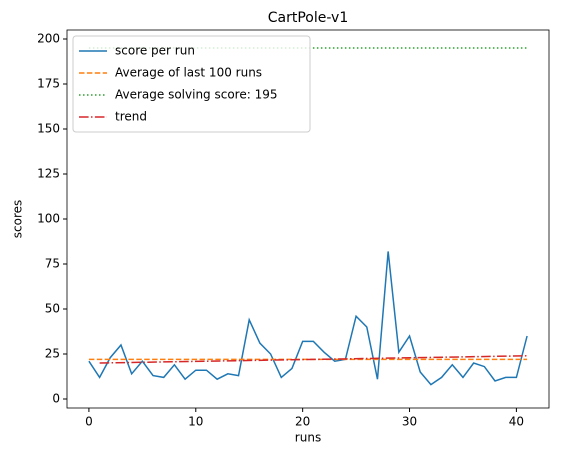  What do you see at coordinates (52, 264) in the screenshot?
I see `y-tick-label: 75` at bounding box center [52, 264].